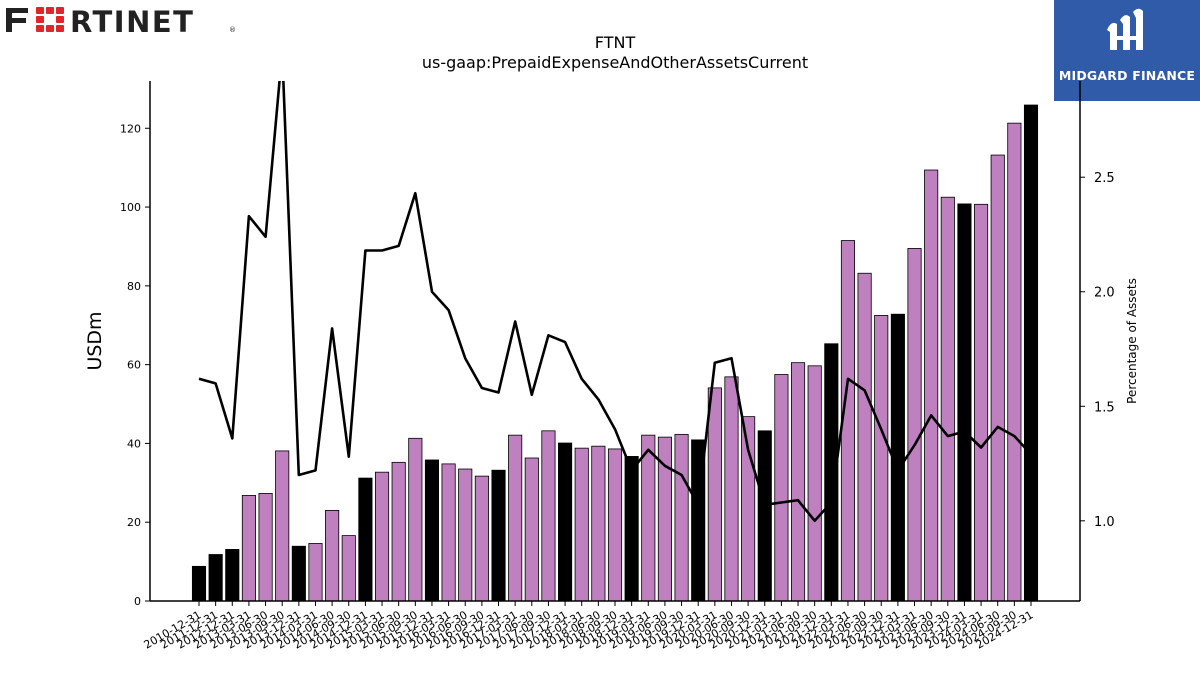 This screenshot has height=675, width=1200. Describe the element at coordinates (1104, 293) in the screenshot. I see `y2-tick-label: 2.0` at that location.